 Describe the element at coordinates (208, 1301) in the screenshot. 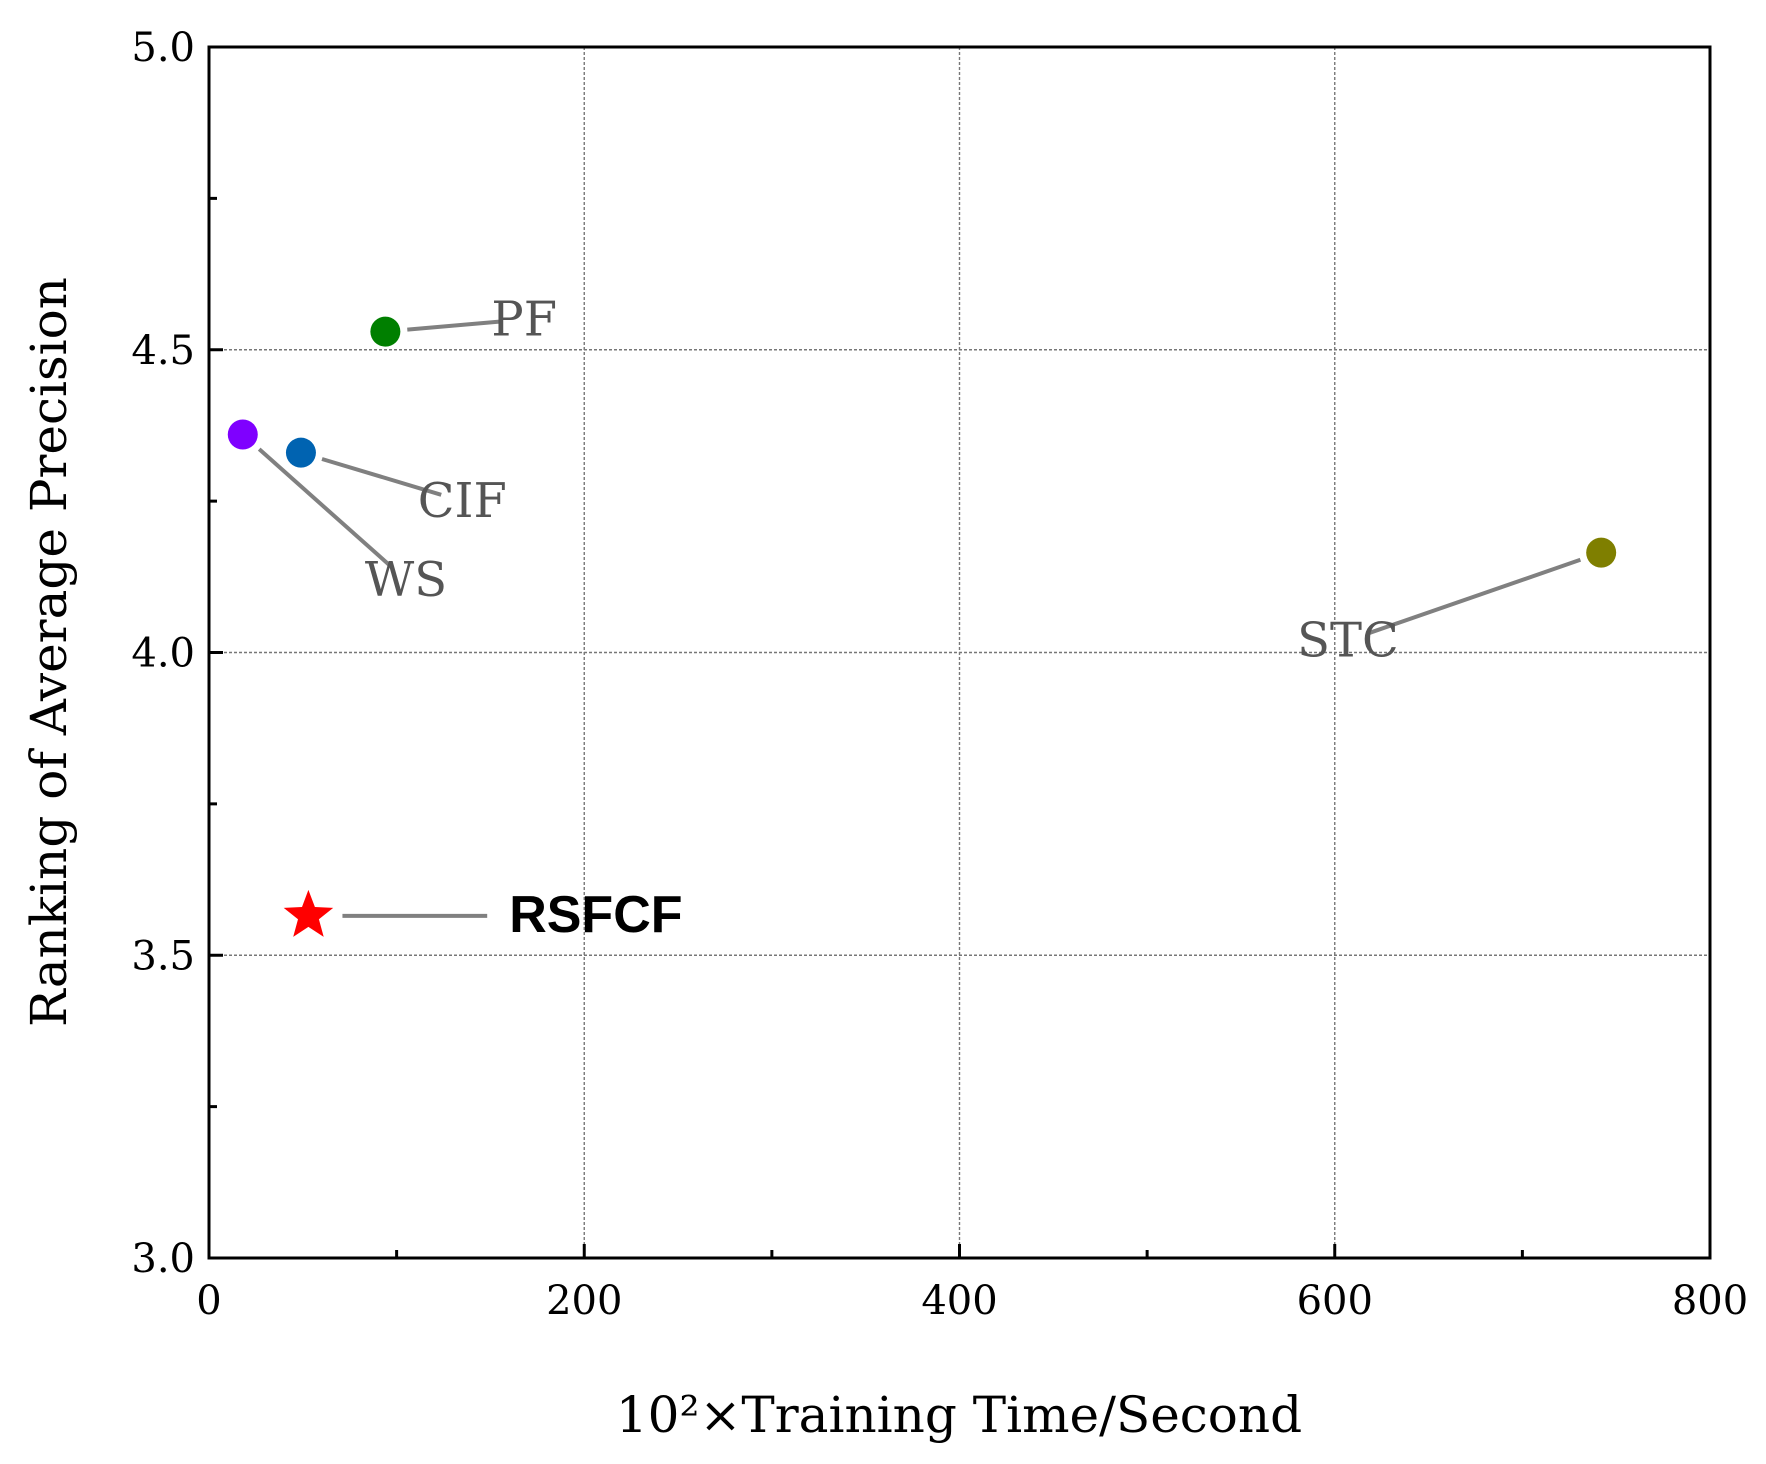

I see `x-tick-label: 0` at that location.